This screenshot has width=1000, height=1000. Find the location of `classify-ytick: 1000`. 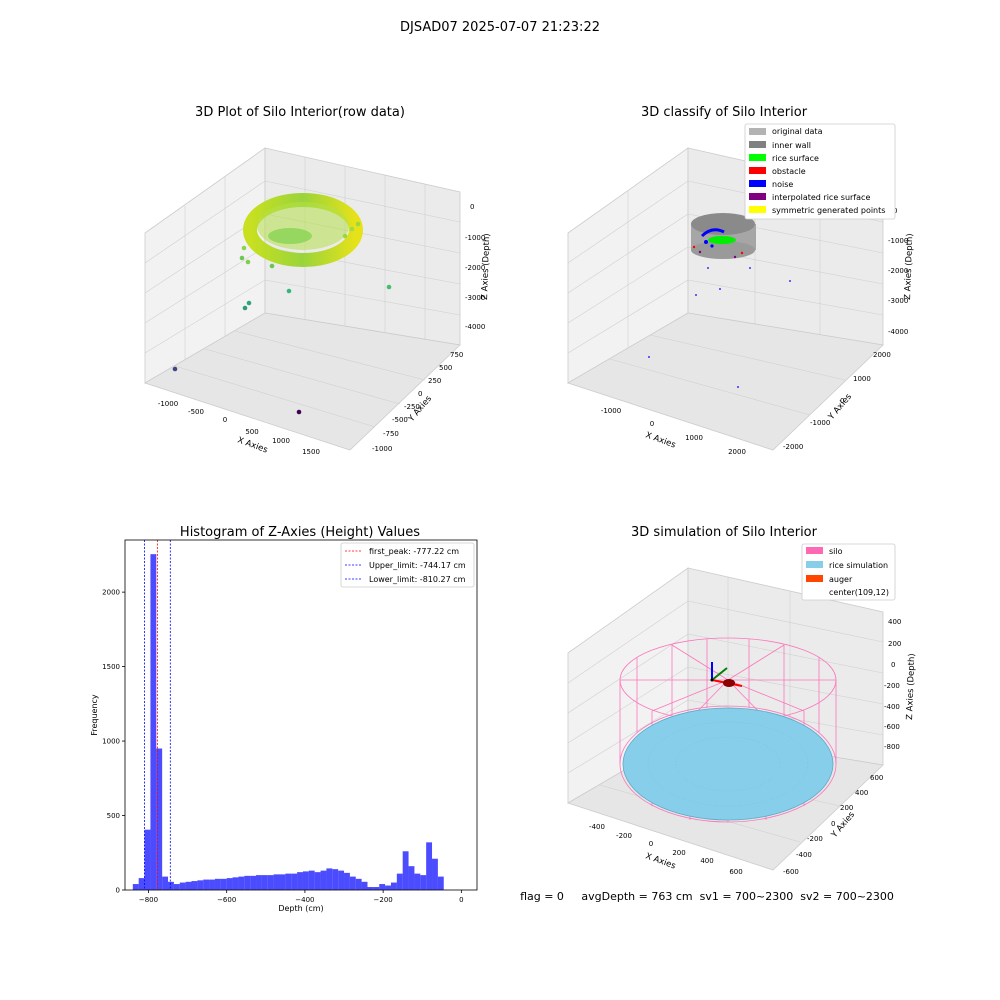

classify-ytick: 1000 is located at coordinates (862, 379).